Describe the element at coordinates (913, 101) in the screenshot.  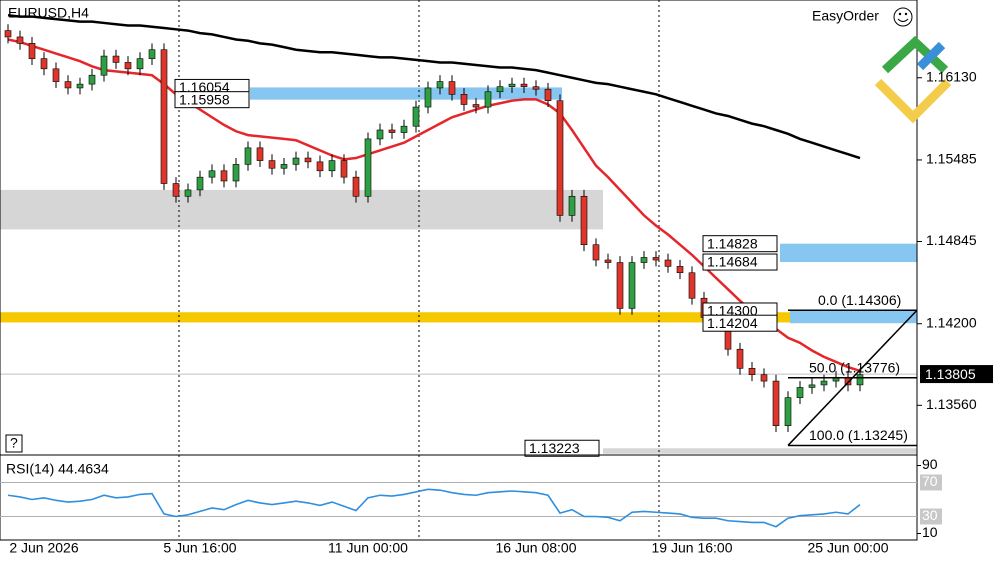
I see `logo-yellow` at that location.